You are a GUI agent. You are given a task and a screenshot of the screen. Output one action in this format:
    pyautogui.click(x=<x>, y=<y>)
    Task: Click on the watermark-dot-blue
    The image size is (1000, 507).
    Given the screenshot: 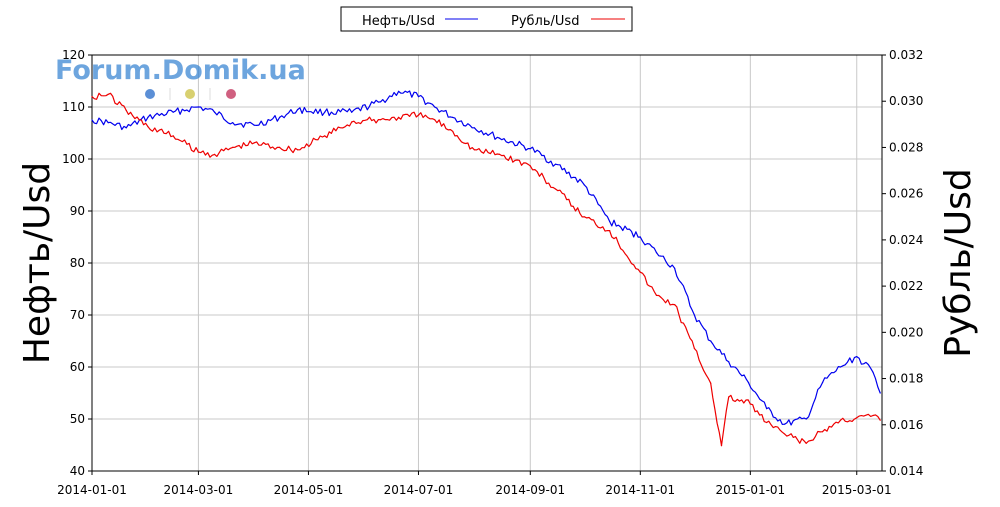 What is the action you would take?
    pyautogui.click(x=150, y=94)
    